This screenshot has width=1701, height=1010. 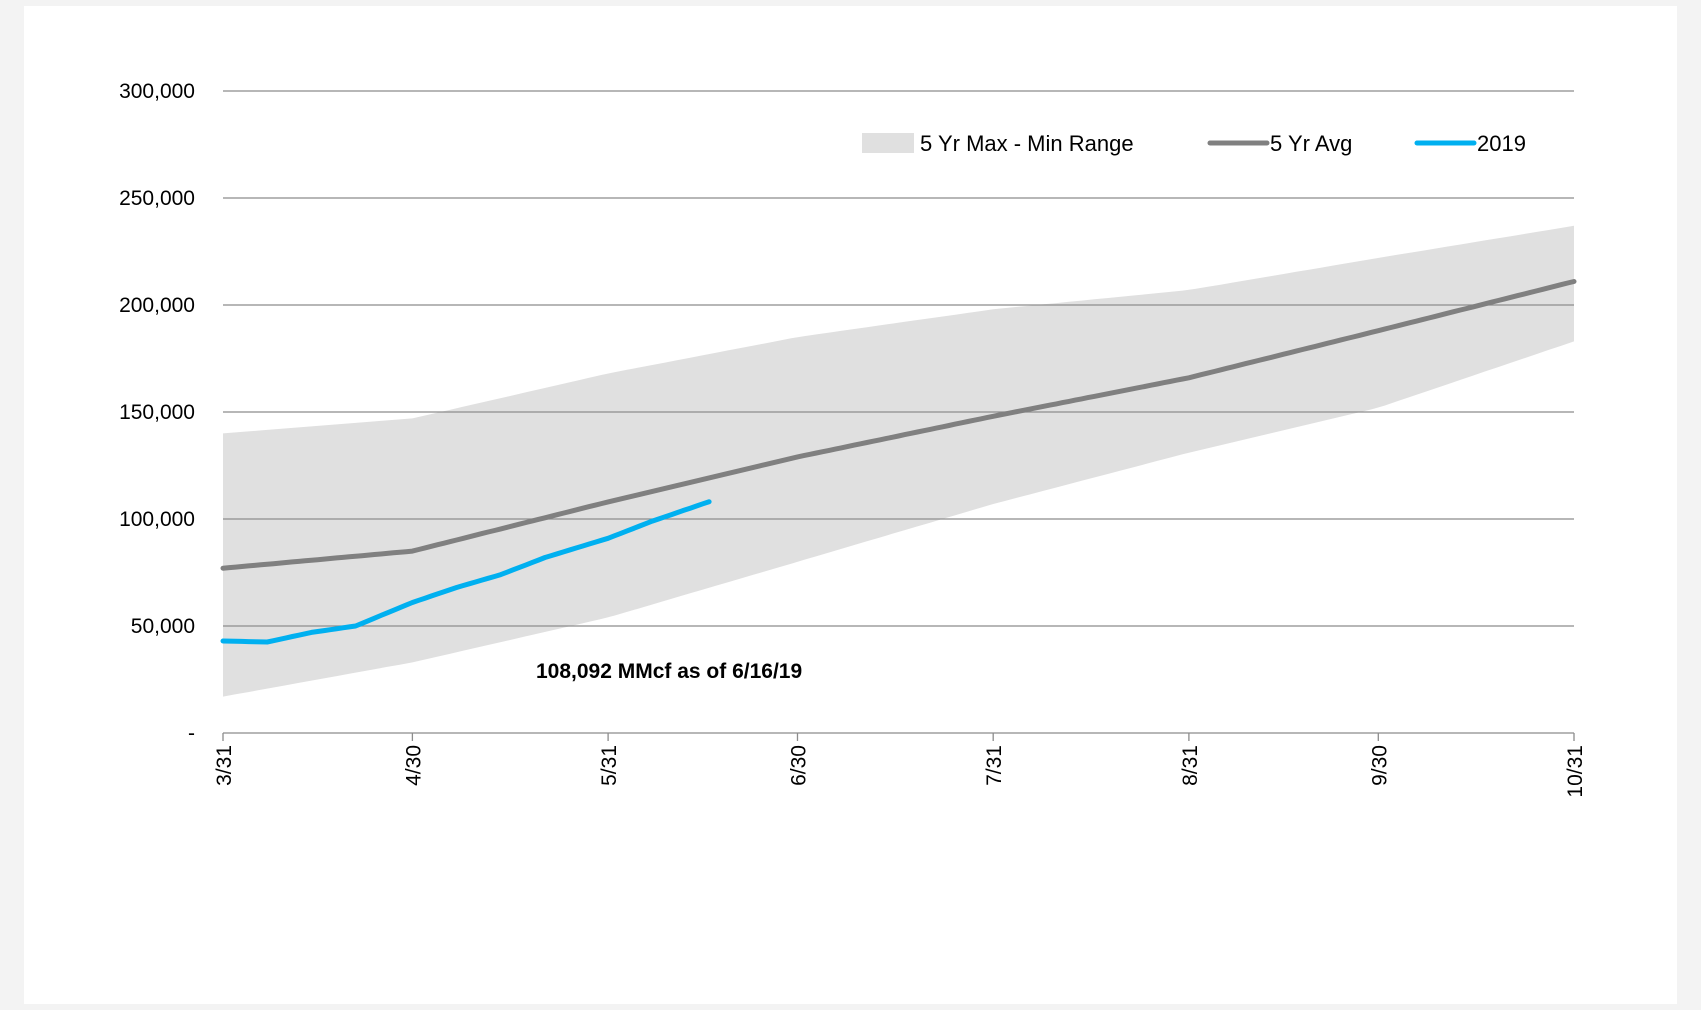 What do you see at coordinates (157, 519) in the screenshot?
I see `y-tick-label: 100,000` at bounding box center [157, 519].